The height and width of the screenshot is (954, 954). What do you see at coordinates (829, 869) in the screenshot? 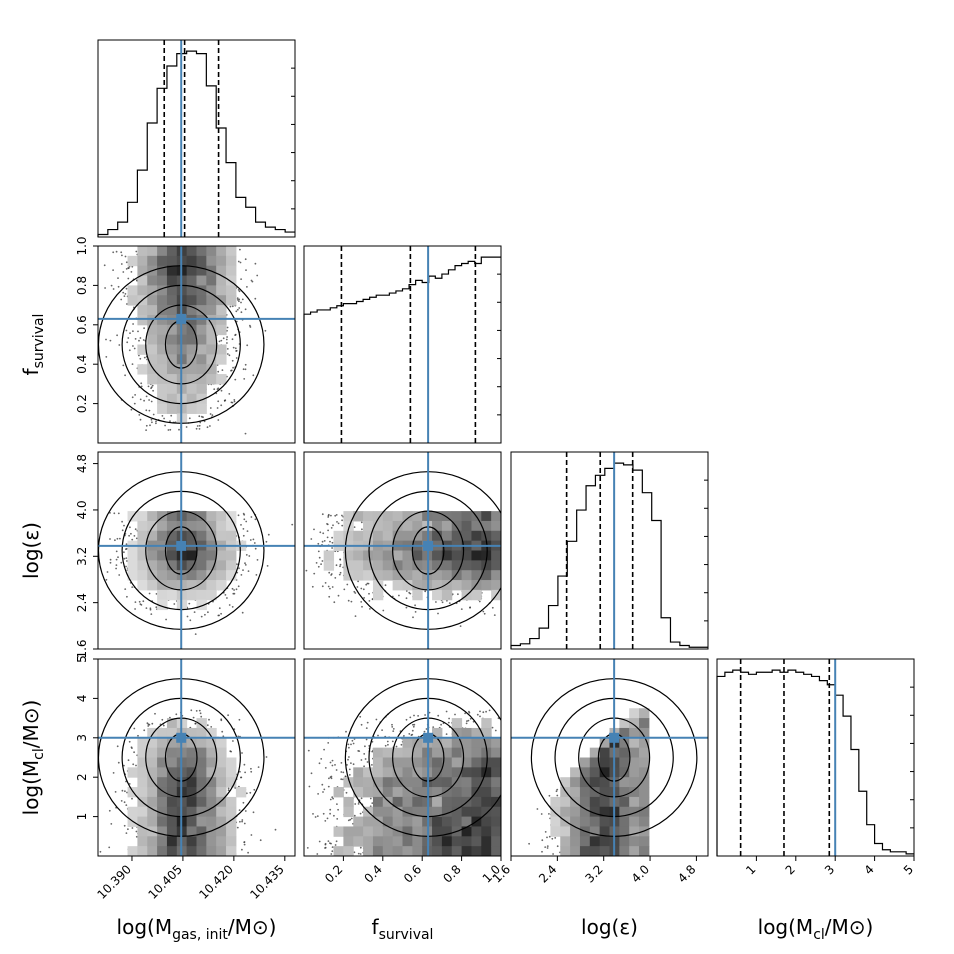
I see `xtick-label-mcl-2: 3` at bounding box center [829, 869].